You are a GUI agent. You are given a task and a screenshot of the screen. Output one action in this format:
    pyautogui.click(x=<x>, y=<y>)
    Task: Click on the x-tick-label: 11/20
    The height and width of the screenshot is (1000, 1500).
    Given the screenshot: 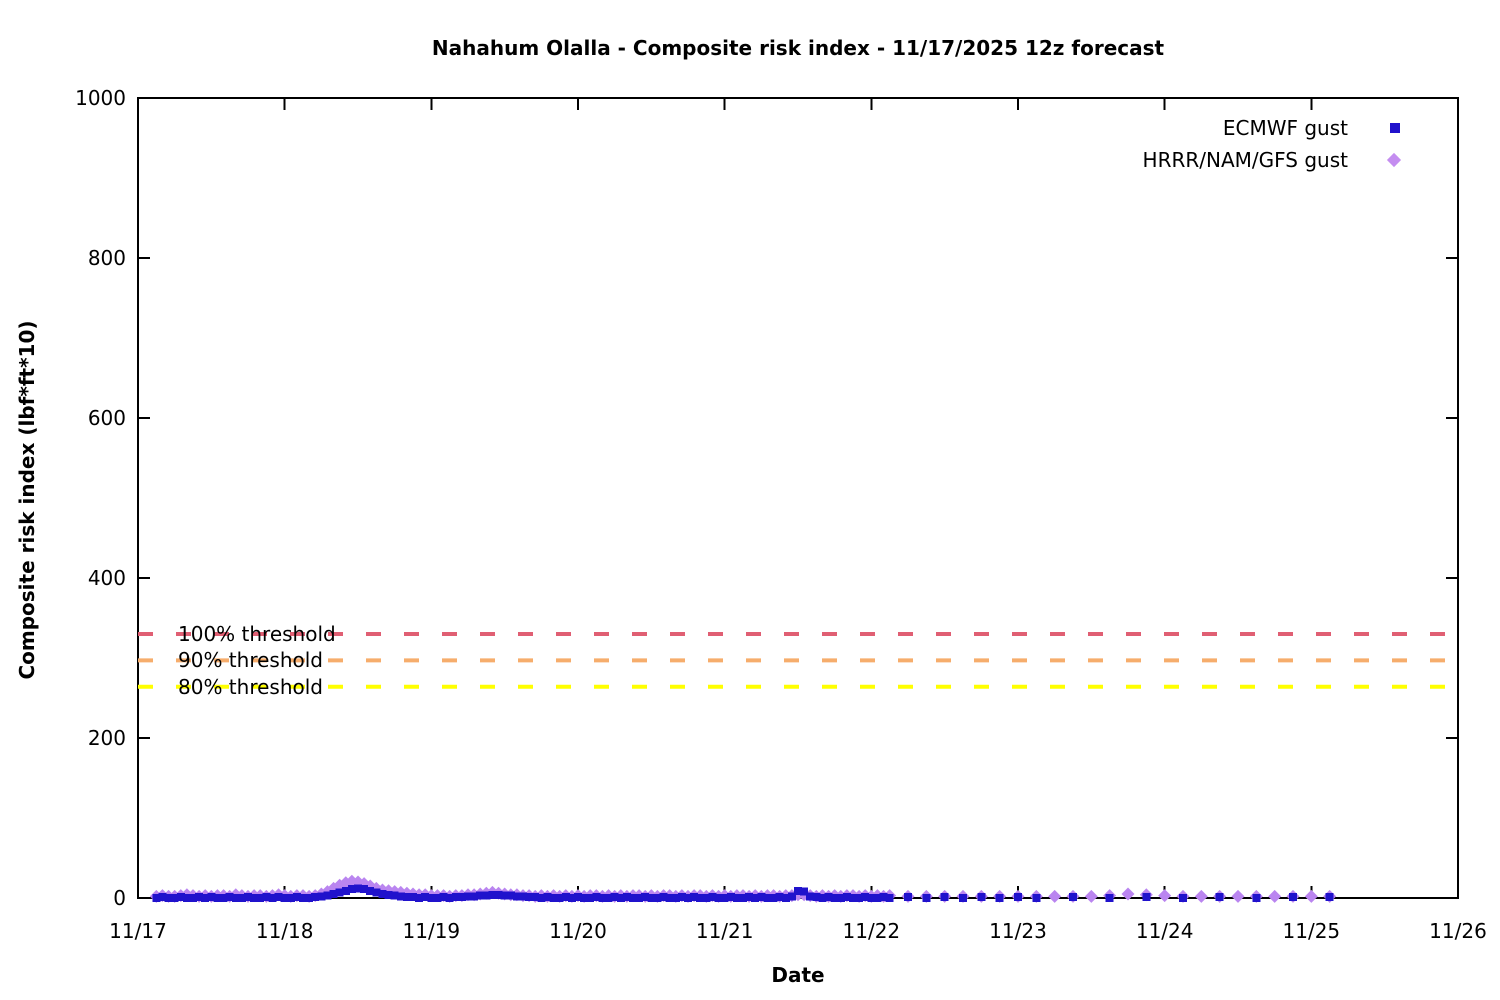 What is the action you would take?
    pyautogui.click(x=578, y=931)
    